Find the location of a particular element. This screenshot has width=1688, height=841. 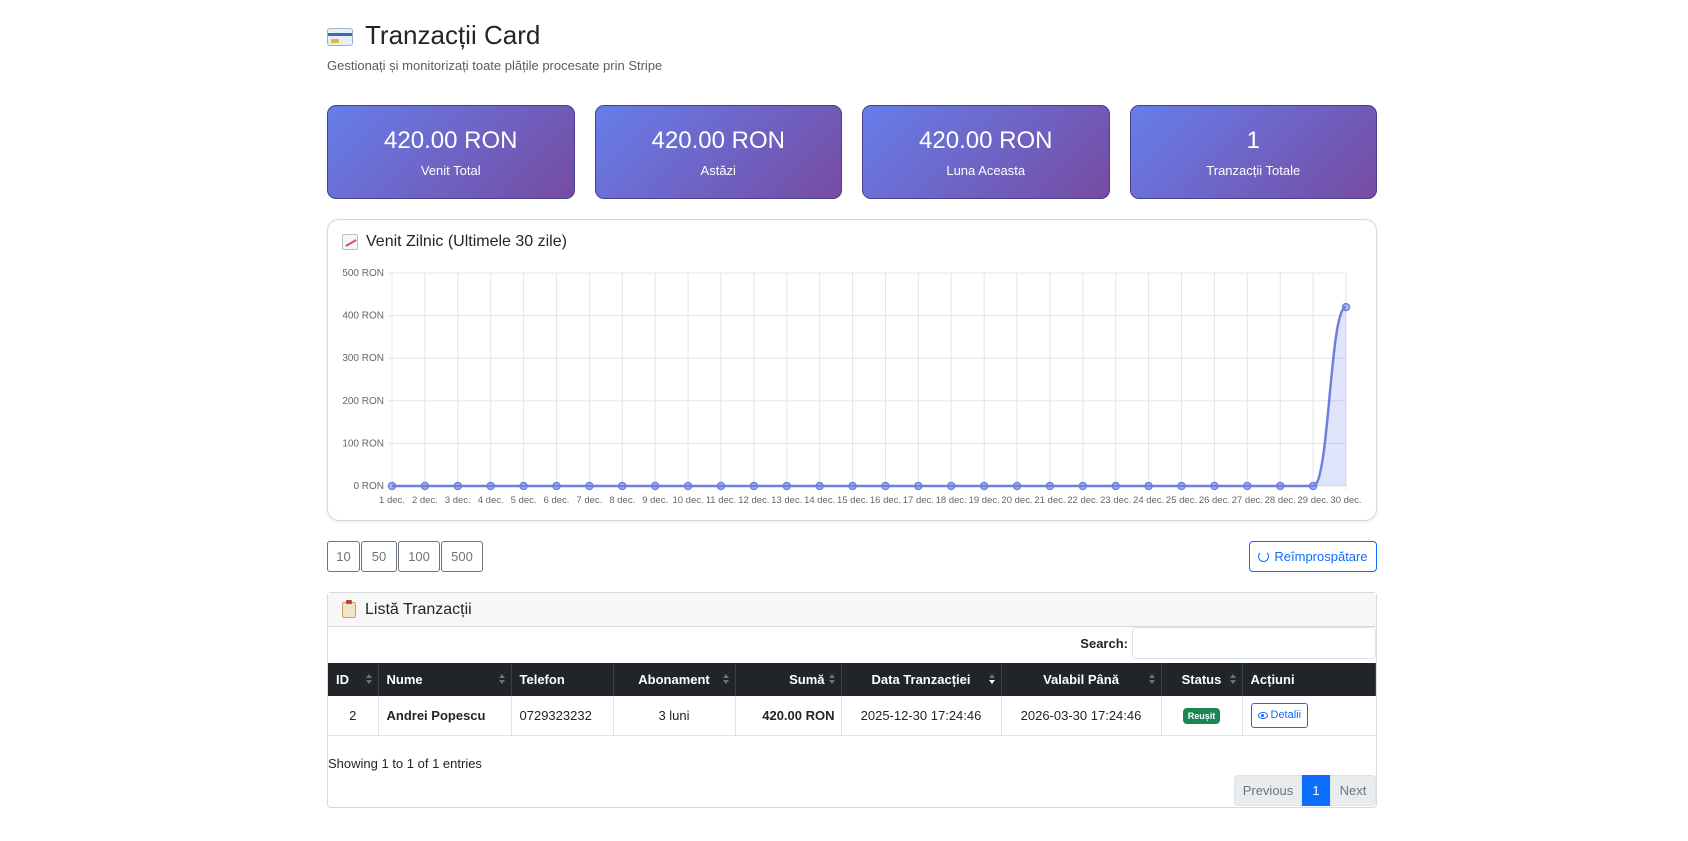

y-tick-label: 200 RON is located at coordinates (363, 401).